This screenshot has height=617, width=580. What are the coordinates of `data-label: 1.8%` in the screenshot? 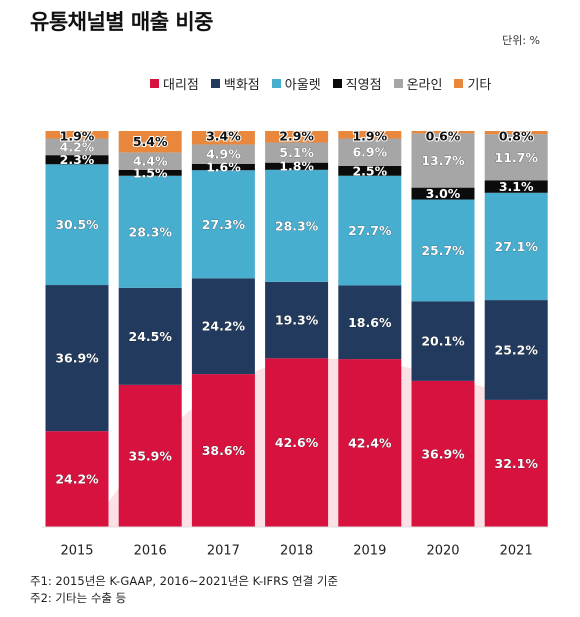 It's located at (296, 166).